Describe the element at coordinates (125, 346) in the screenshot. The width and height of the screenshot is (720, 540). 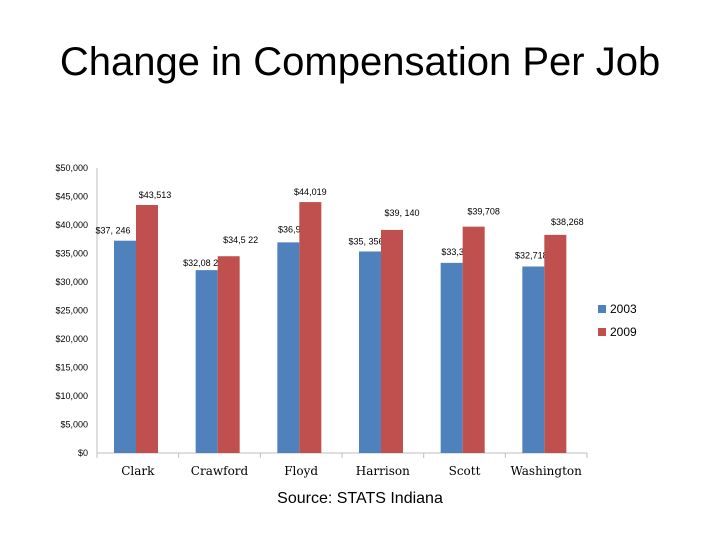
I see `bar-2003-clark` at that location.